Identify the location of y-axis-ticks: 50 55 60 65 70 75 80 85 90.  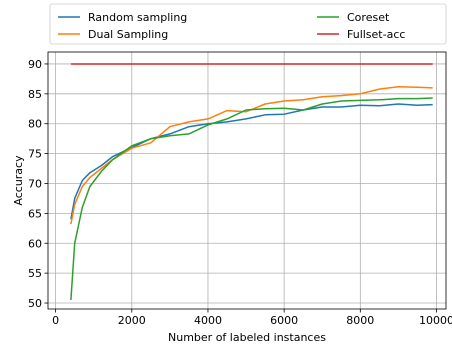
(38, 184).